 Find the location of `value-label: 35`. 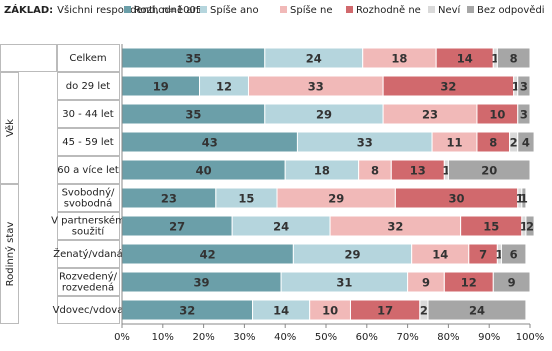

value-label: 35 is located at coordinates (193, 115).